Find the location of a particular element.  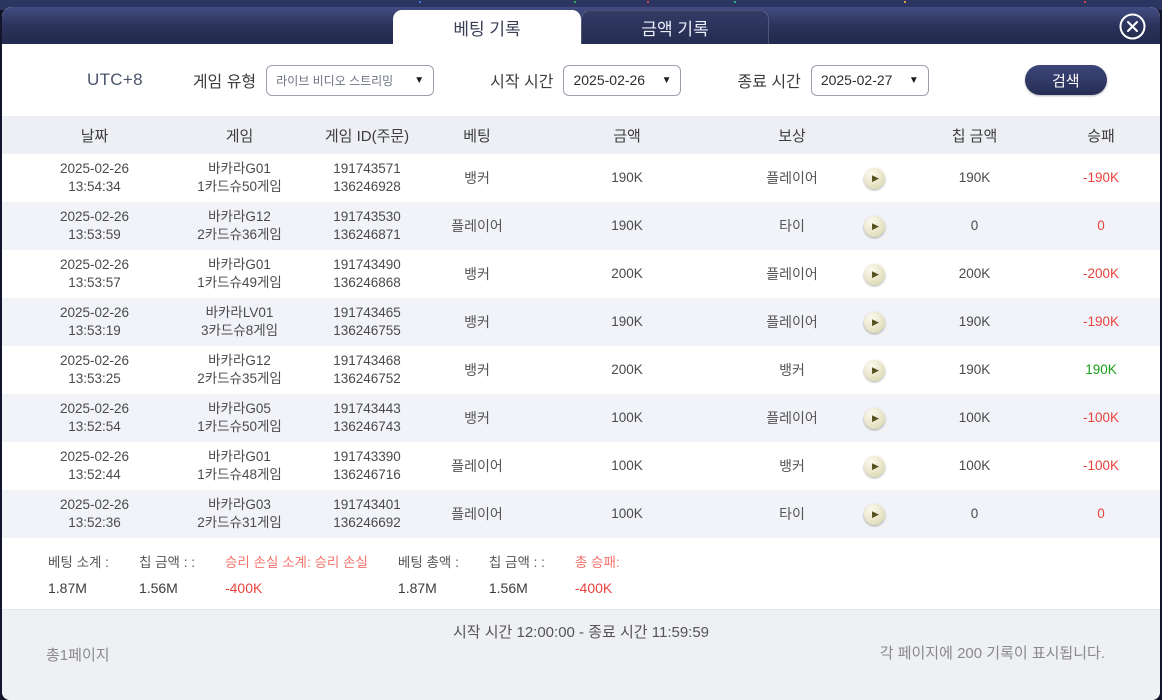

game-type-select: 라이브 비디오 스트리밍 ▼ is located at coordinates (350, 80).